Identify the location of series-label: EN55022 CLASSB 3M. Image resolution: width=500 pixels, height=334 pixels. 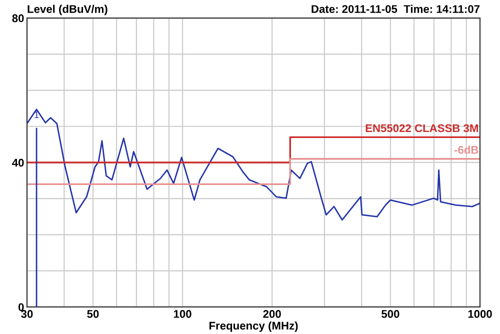
(422, 128).